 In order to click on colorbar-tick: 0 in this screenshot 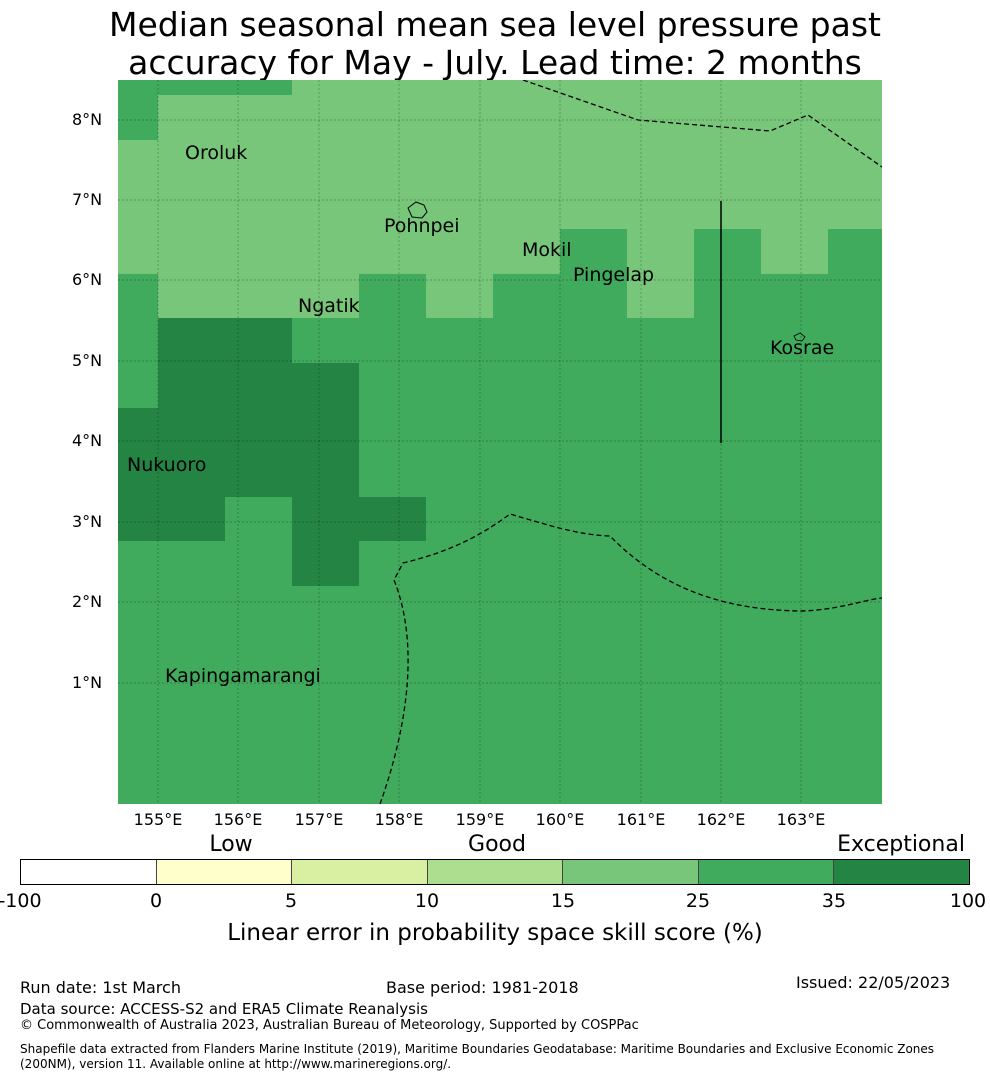, I will do `click(156, 901)`.